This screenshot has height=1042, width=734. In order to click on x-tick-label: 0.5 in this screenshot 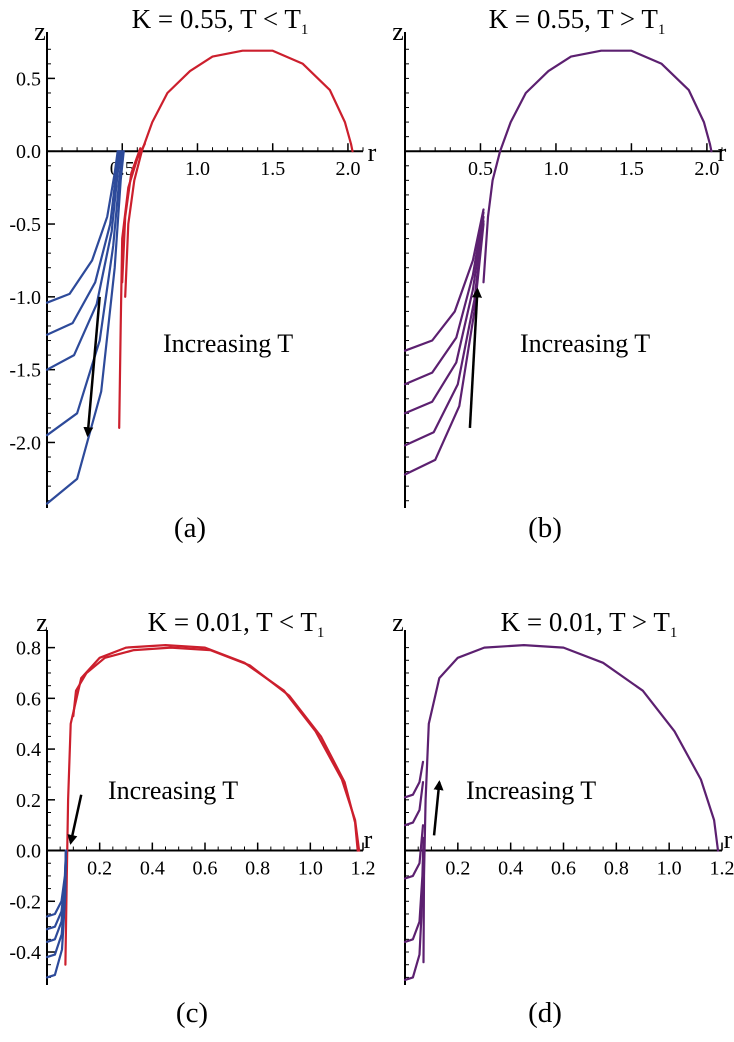, I will do `click(480, 169)`.